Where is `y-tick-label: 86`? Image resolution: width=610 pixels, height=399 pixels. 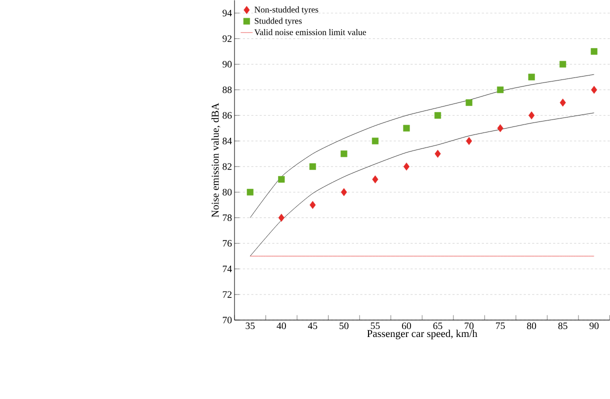
y-tick-label: 86 is located at coordinates (227, 115).